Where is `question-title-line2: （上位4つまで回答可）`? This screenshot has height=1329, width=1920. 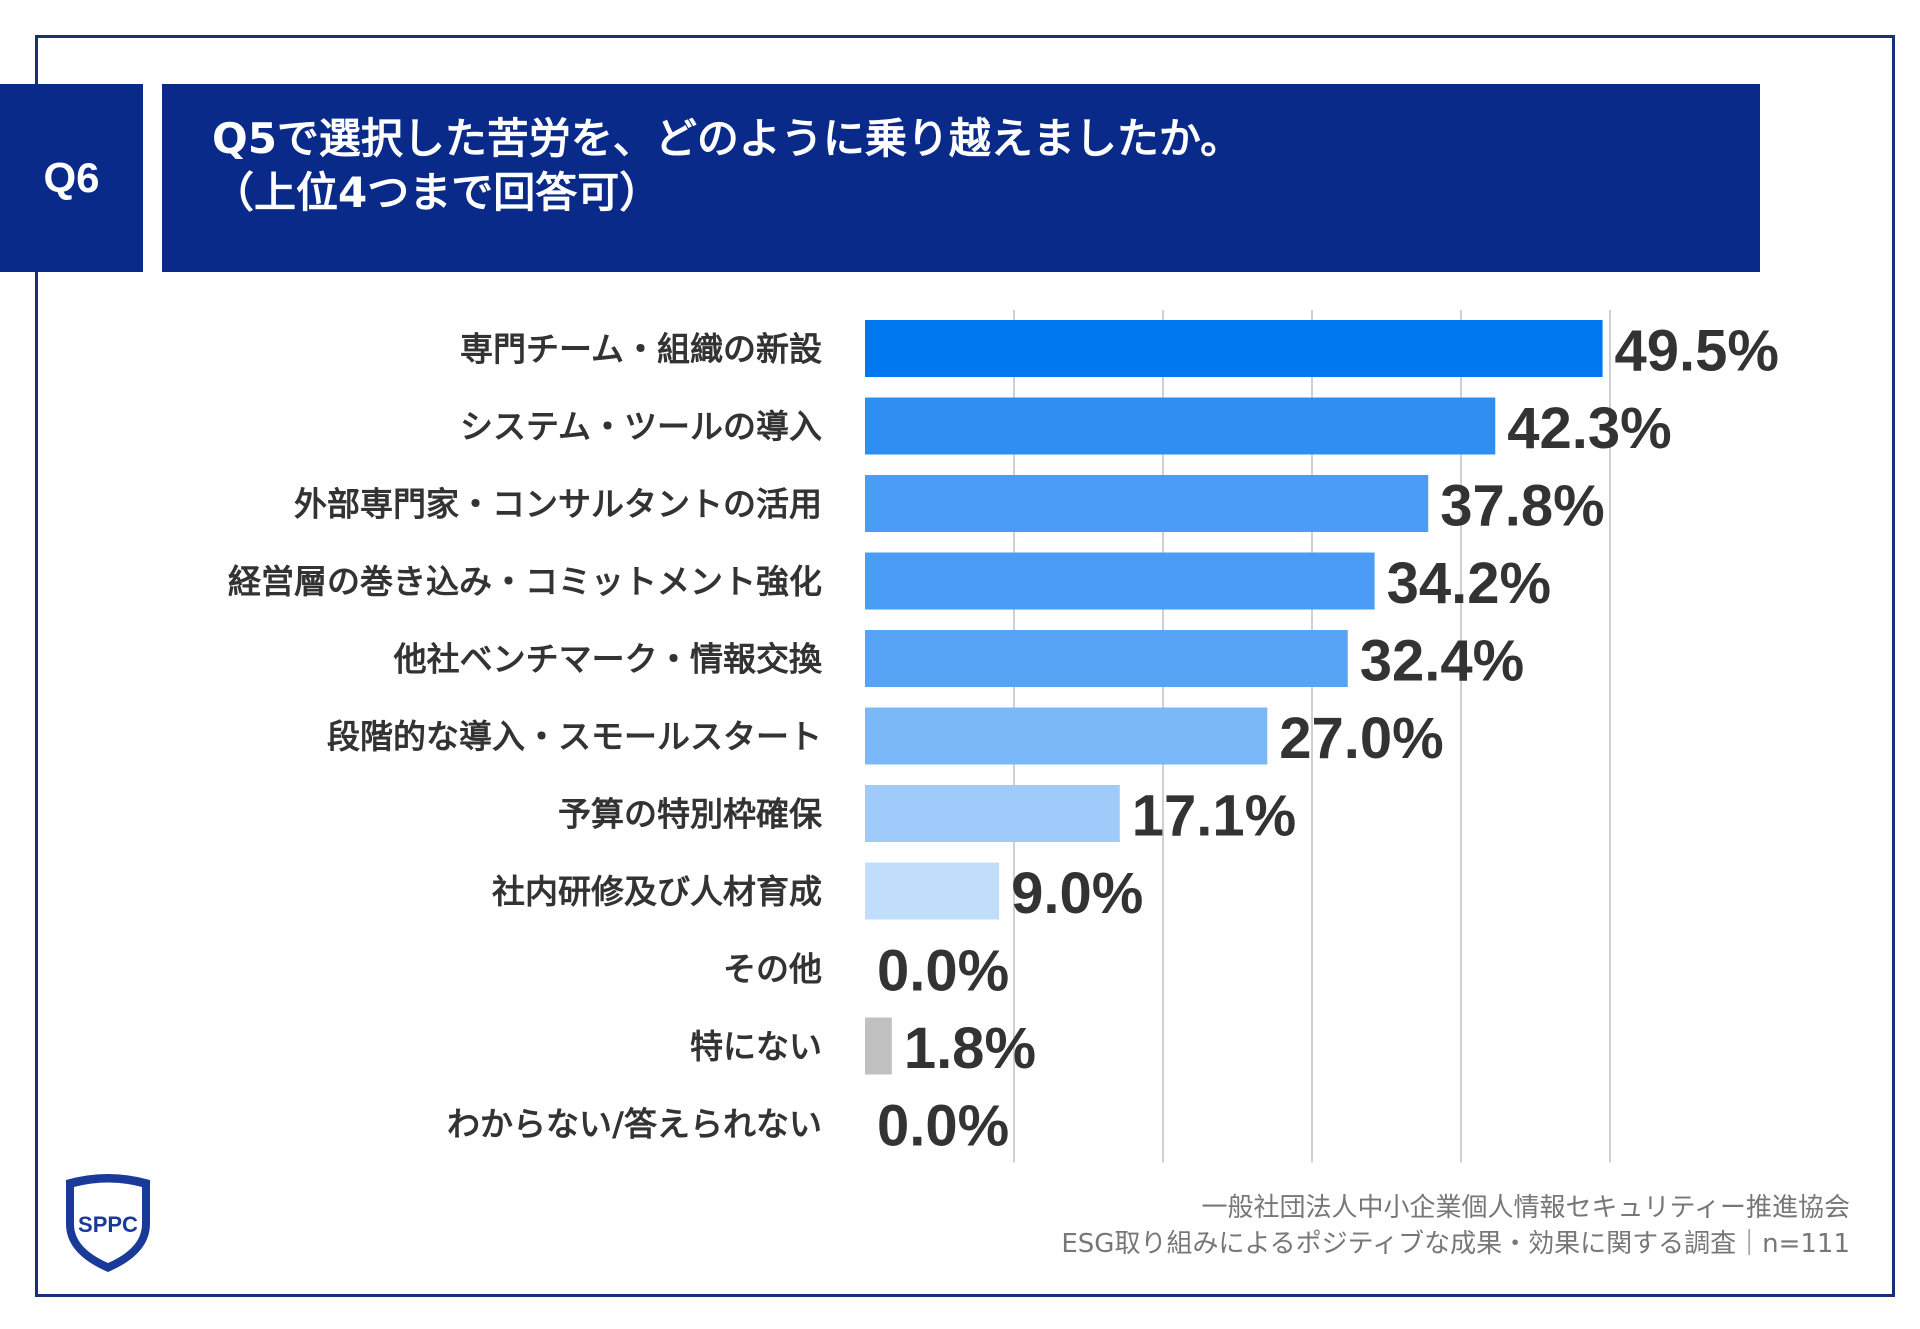 question-title-line2: （上位4つまで回答可） is located at coordinates (437, 192).